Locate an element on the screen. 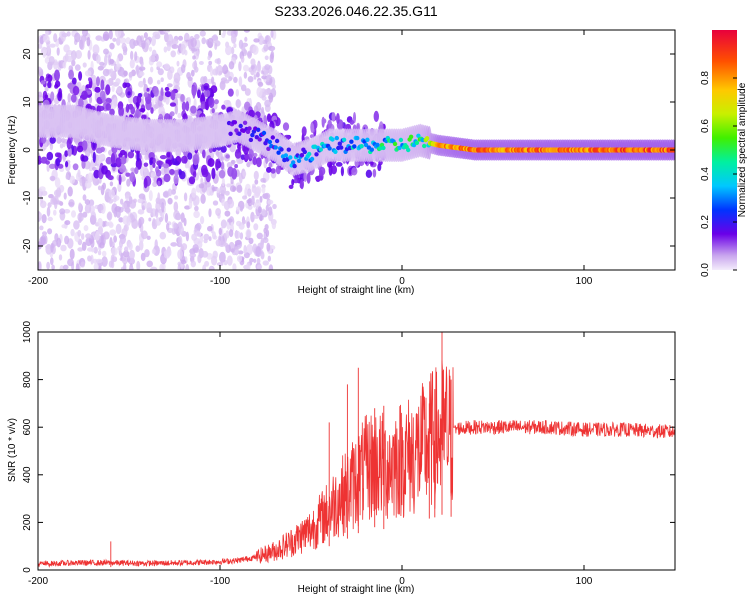 Image resolution: width=750 pixels, height=600 pixels. colorbar-label: Normalized spectral amplitude is located at coordinates (742, 149).